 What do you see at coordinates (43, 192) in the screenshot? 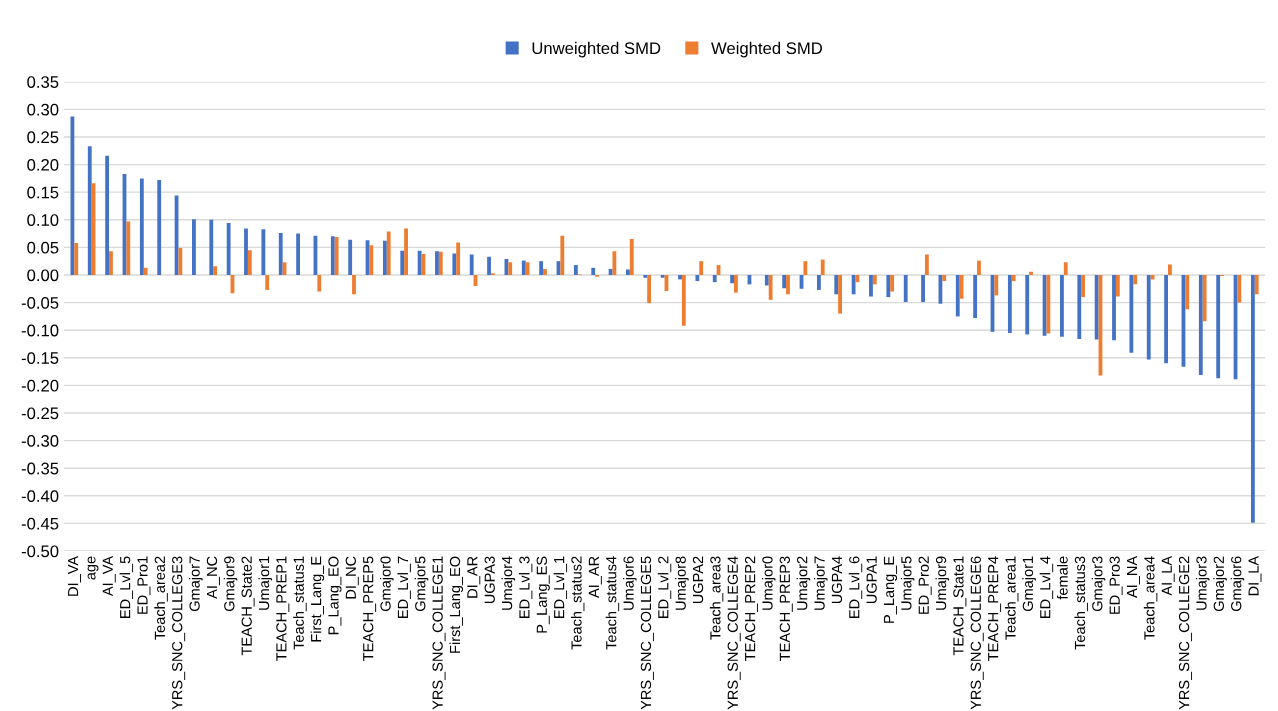
I see `y-tick-label: 0.15` at bounding box center [43, 192].